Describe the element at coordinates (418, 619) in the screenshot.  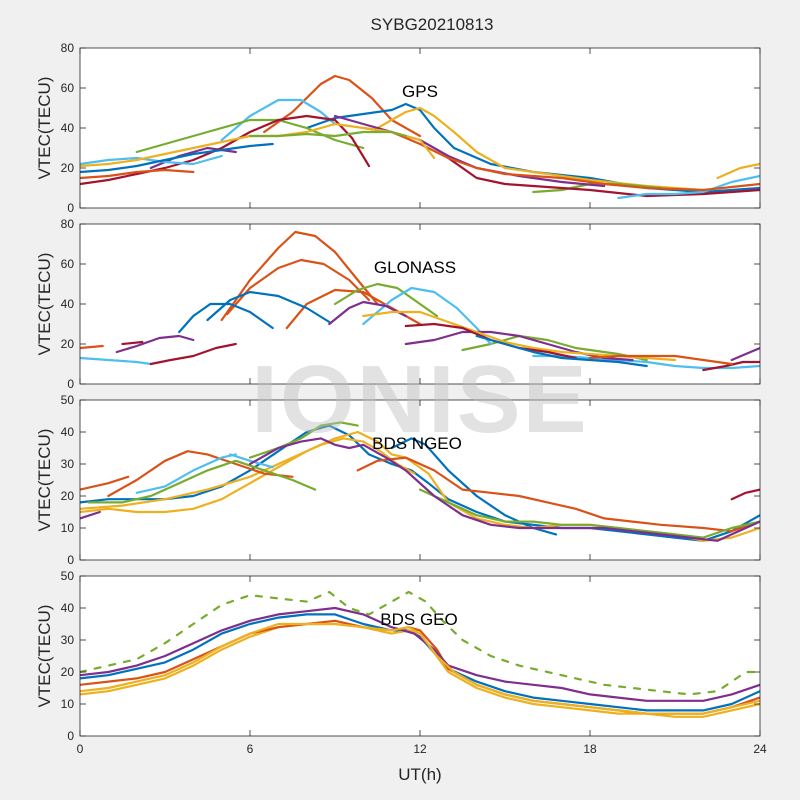
I see `panel-label: BDS GEO` at that location.